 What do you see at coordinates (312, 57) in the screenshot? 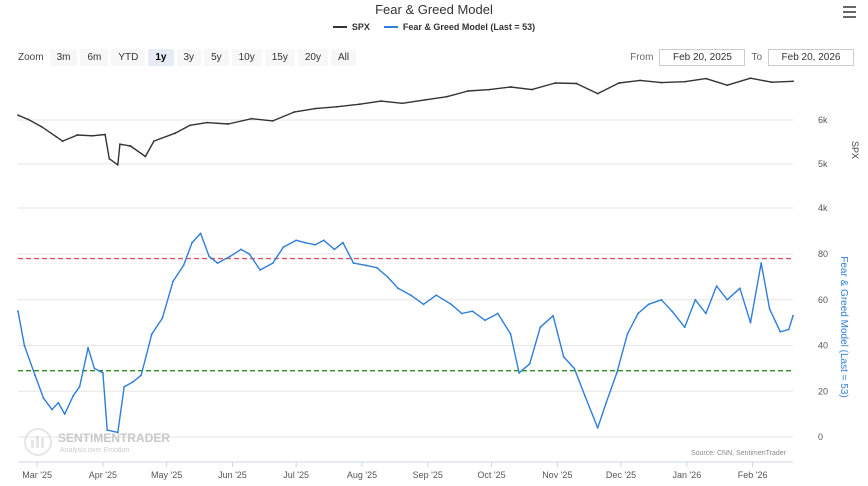
I see `zoom-button-20y: 20y` at bounding box center [312, 57].